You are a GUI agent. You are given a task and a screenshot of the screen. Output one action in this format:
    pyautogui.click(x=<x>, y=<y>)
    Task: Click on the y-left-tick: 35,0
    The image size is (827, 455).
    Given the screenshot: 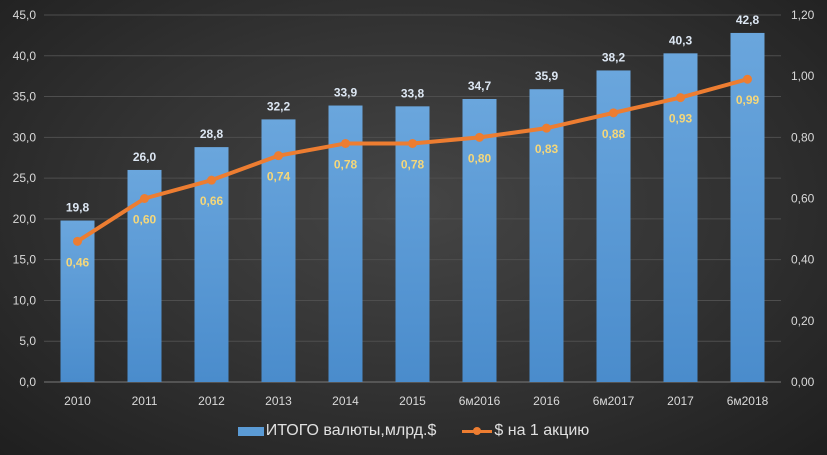 What is the action you would take?
    pyautogui.click(x=25, y=97)
    